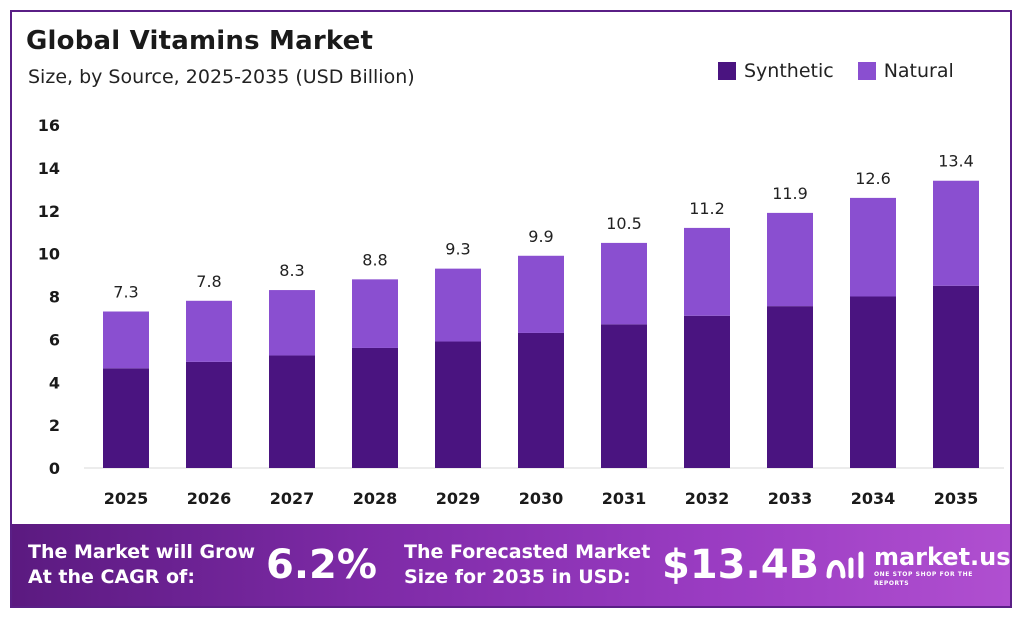 The image size is (1024, 621). What do you see at coordinates (624, 396) in the screenshot?
I see `bar-synthetic-2031` at bounding box center [624, 396].